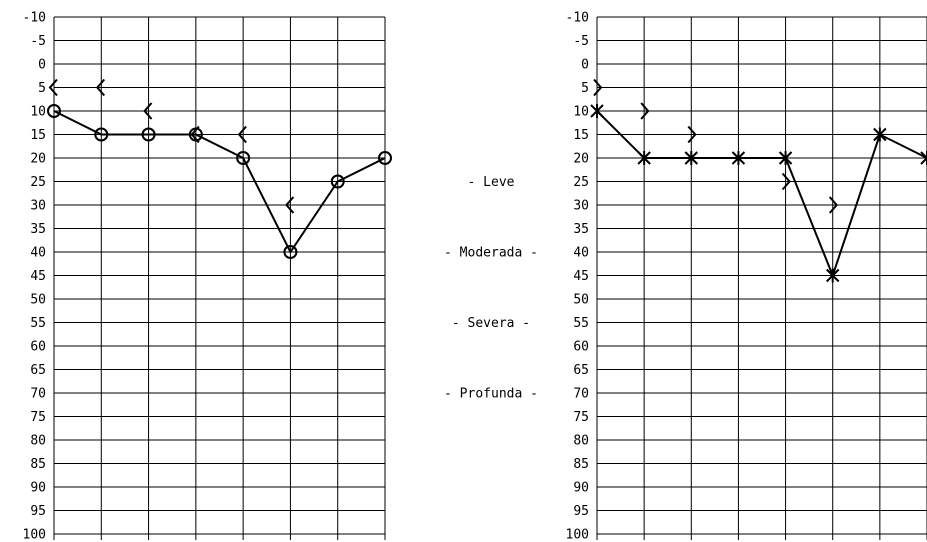 Image resolution: width=927 pixels, height=542 pixels. Describe the element at coordinates (491, 253) in the screenshot. I see `scale-label: - Moderada -` at that location.